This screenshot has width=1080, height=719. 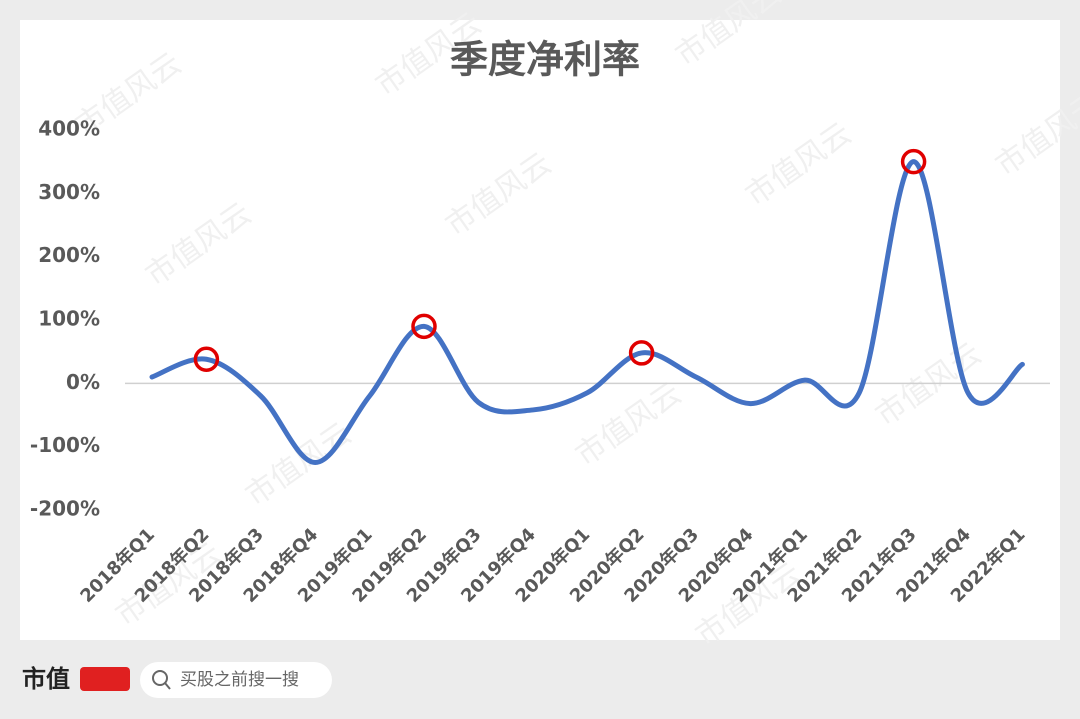 I want to click on logo-badge, so click(x=105, y=679).